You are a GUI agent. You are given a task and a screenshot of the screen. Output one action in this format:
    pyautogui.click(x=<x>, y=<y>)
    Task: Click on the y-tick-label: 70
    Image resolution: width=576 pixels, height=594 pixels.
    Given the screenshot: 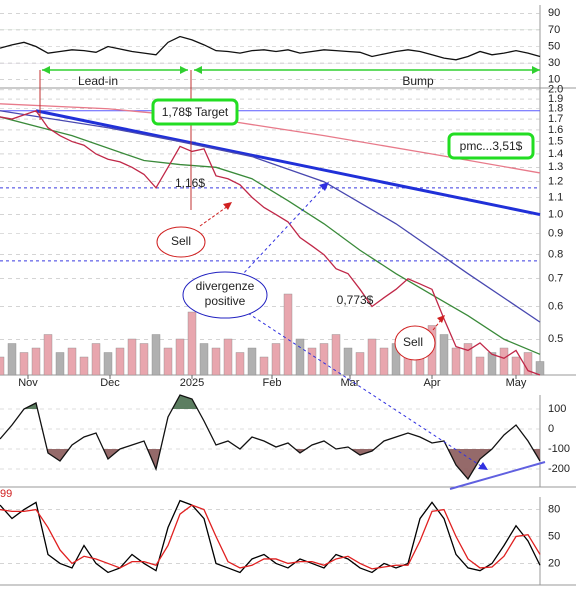 What is the action you would take?
    pyautogui.click(x=554, y=30)
    